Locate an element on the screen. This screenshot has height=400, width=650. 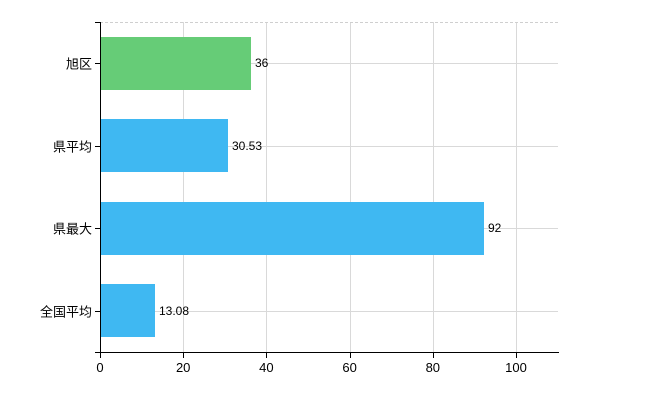
plot-top-border is located at coordinates (329, 22).